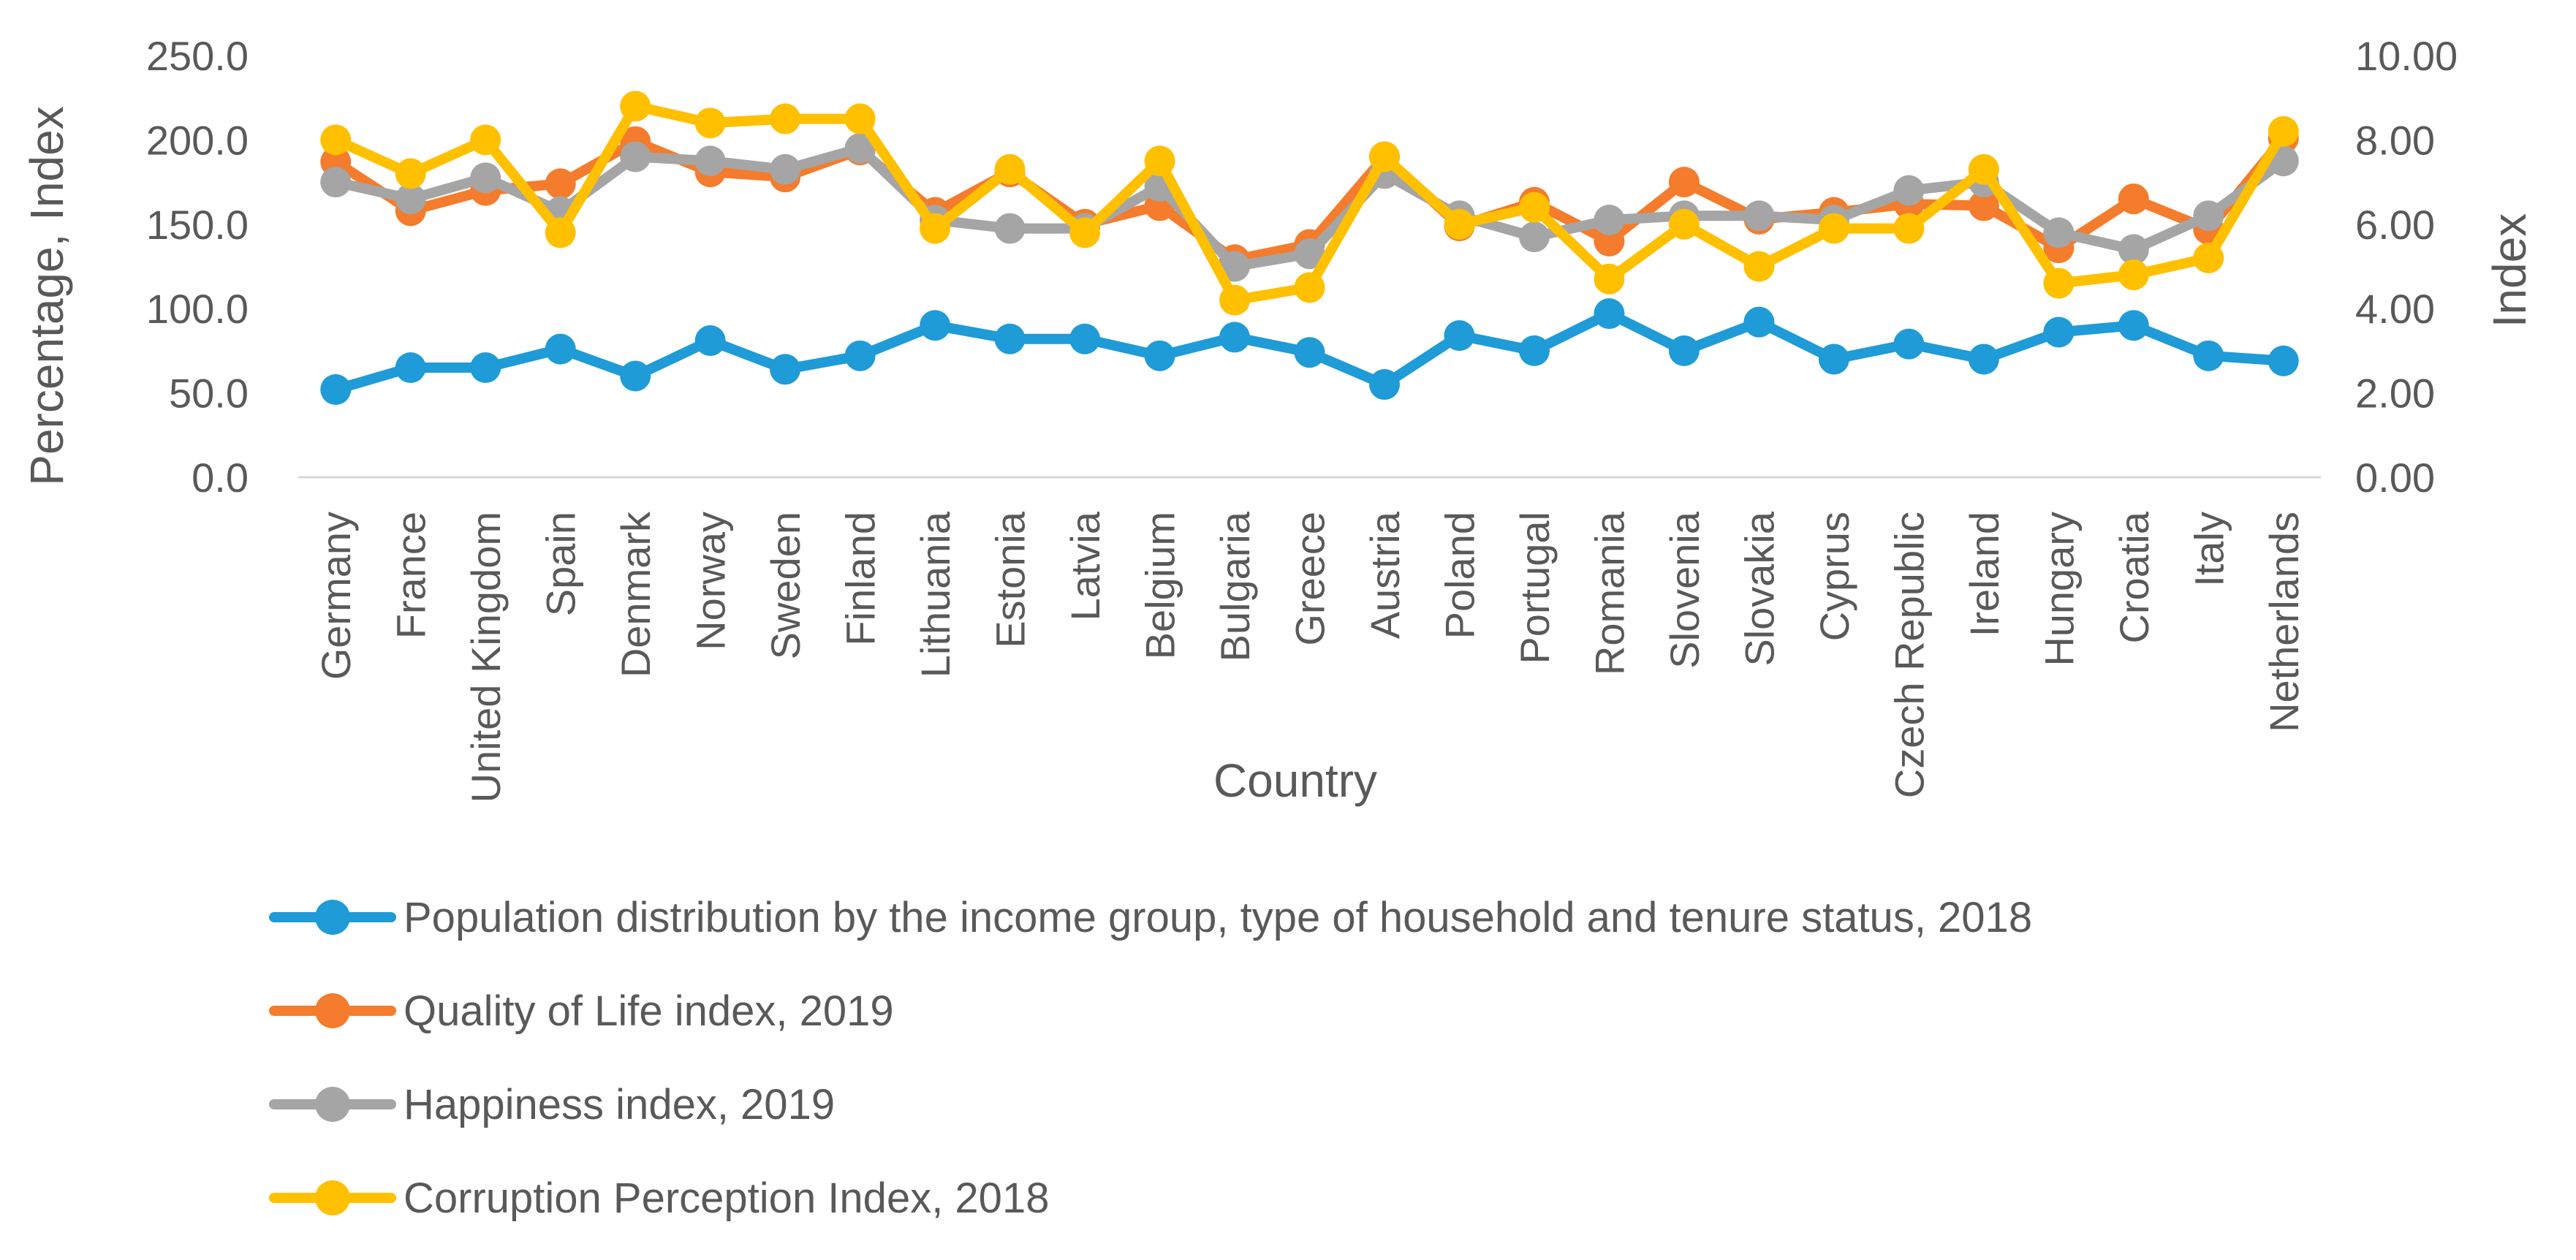  I want to click on category-label: Latvia, so click(1085, 565).